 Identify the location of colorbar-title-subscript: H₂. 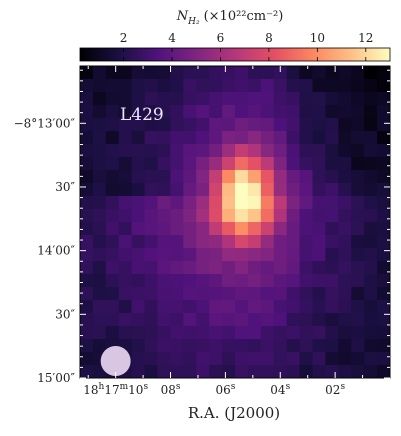
(193, 22).